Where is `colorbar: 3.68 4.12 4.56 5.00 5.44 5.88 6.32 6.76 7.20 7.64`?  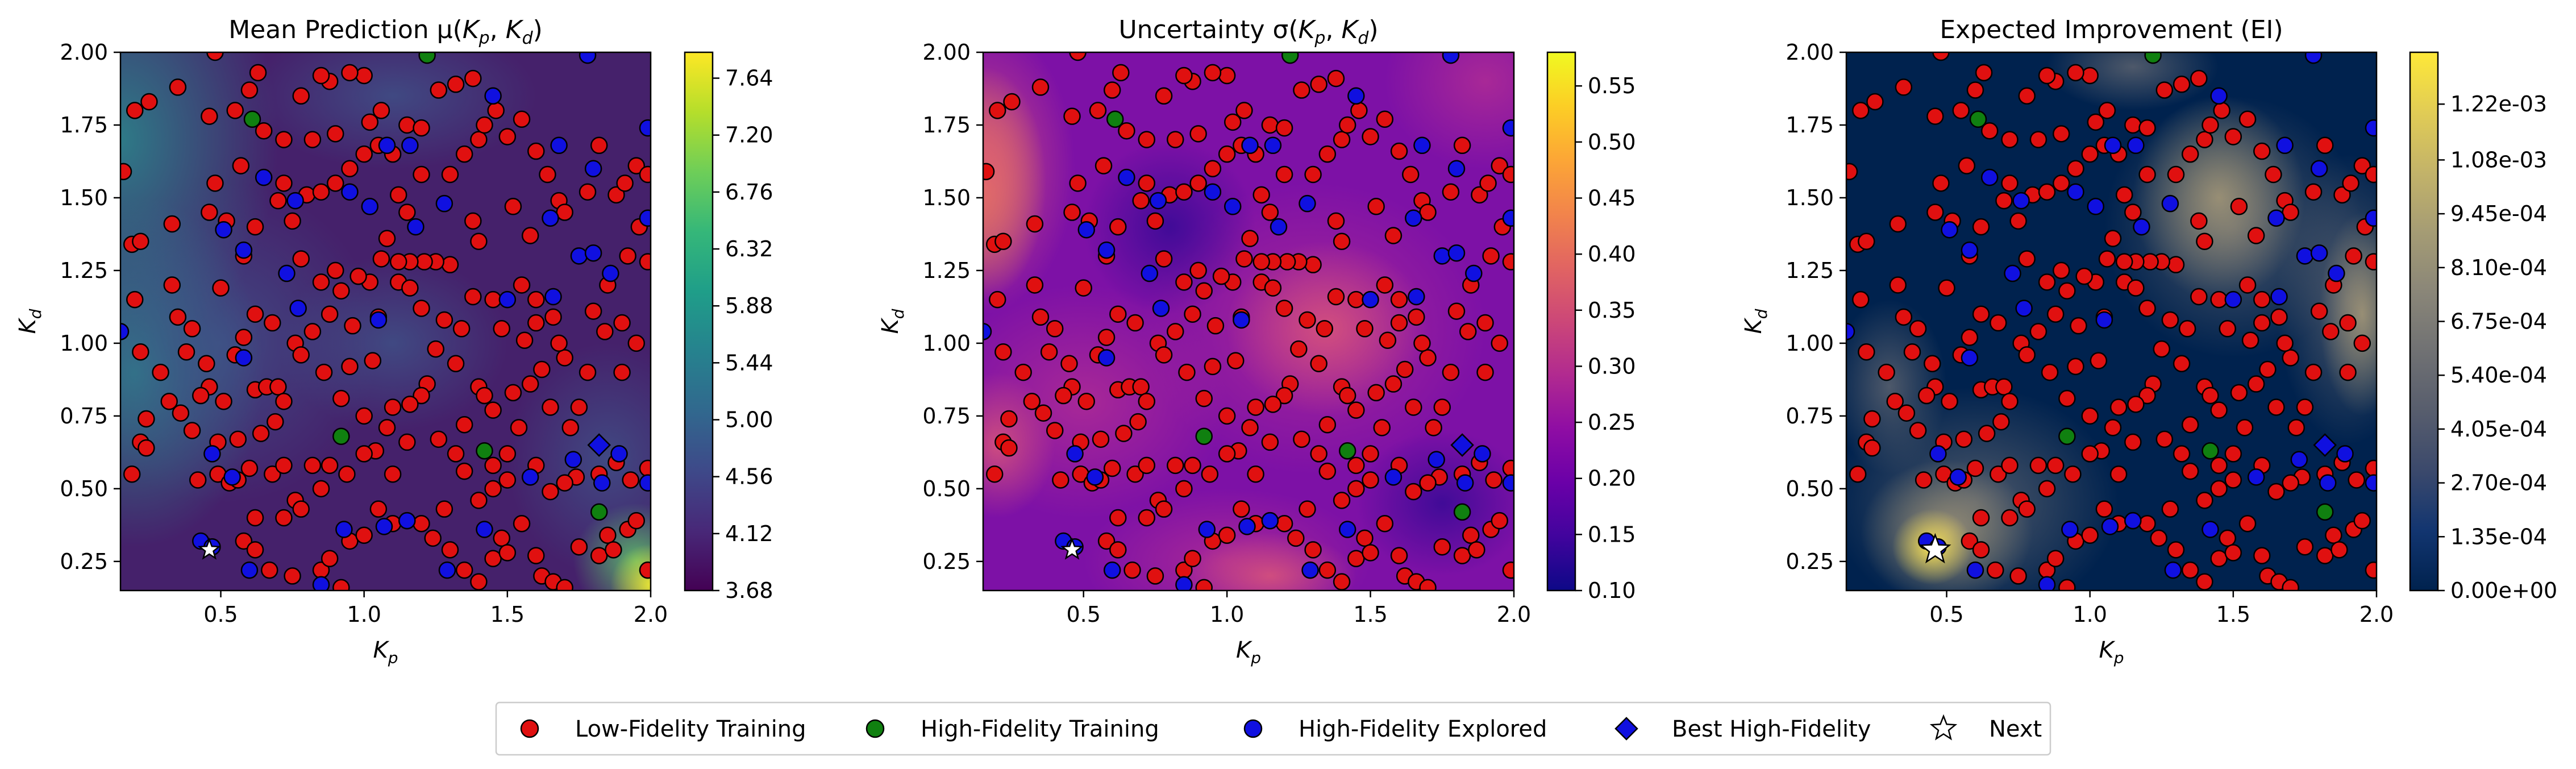 colorbar: 3.68 4.12 4.56 5.00 5.44 5.88 6.32 6.76 7.20 7.64 is located at coordinates (728, 327).